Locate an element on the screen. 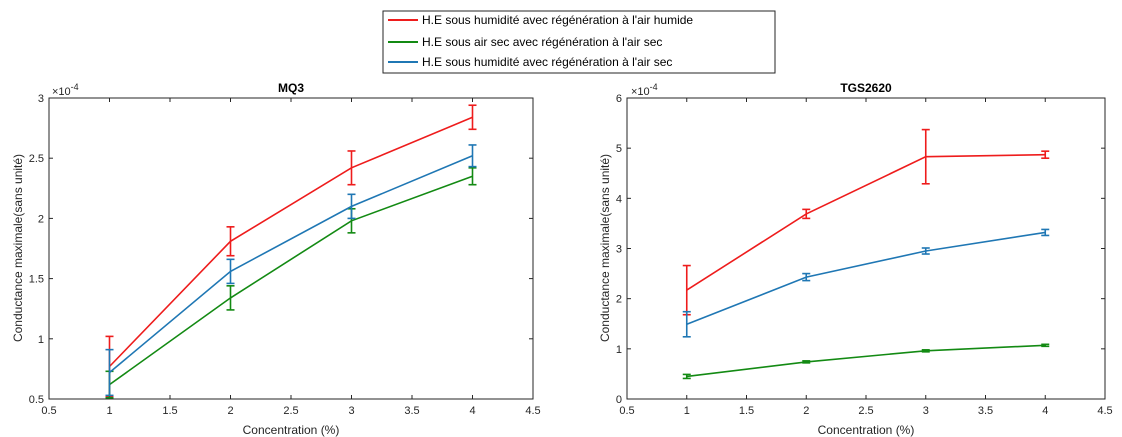  y-tick-label: 4 is located at coordinates (619, 199).